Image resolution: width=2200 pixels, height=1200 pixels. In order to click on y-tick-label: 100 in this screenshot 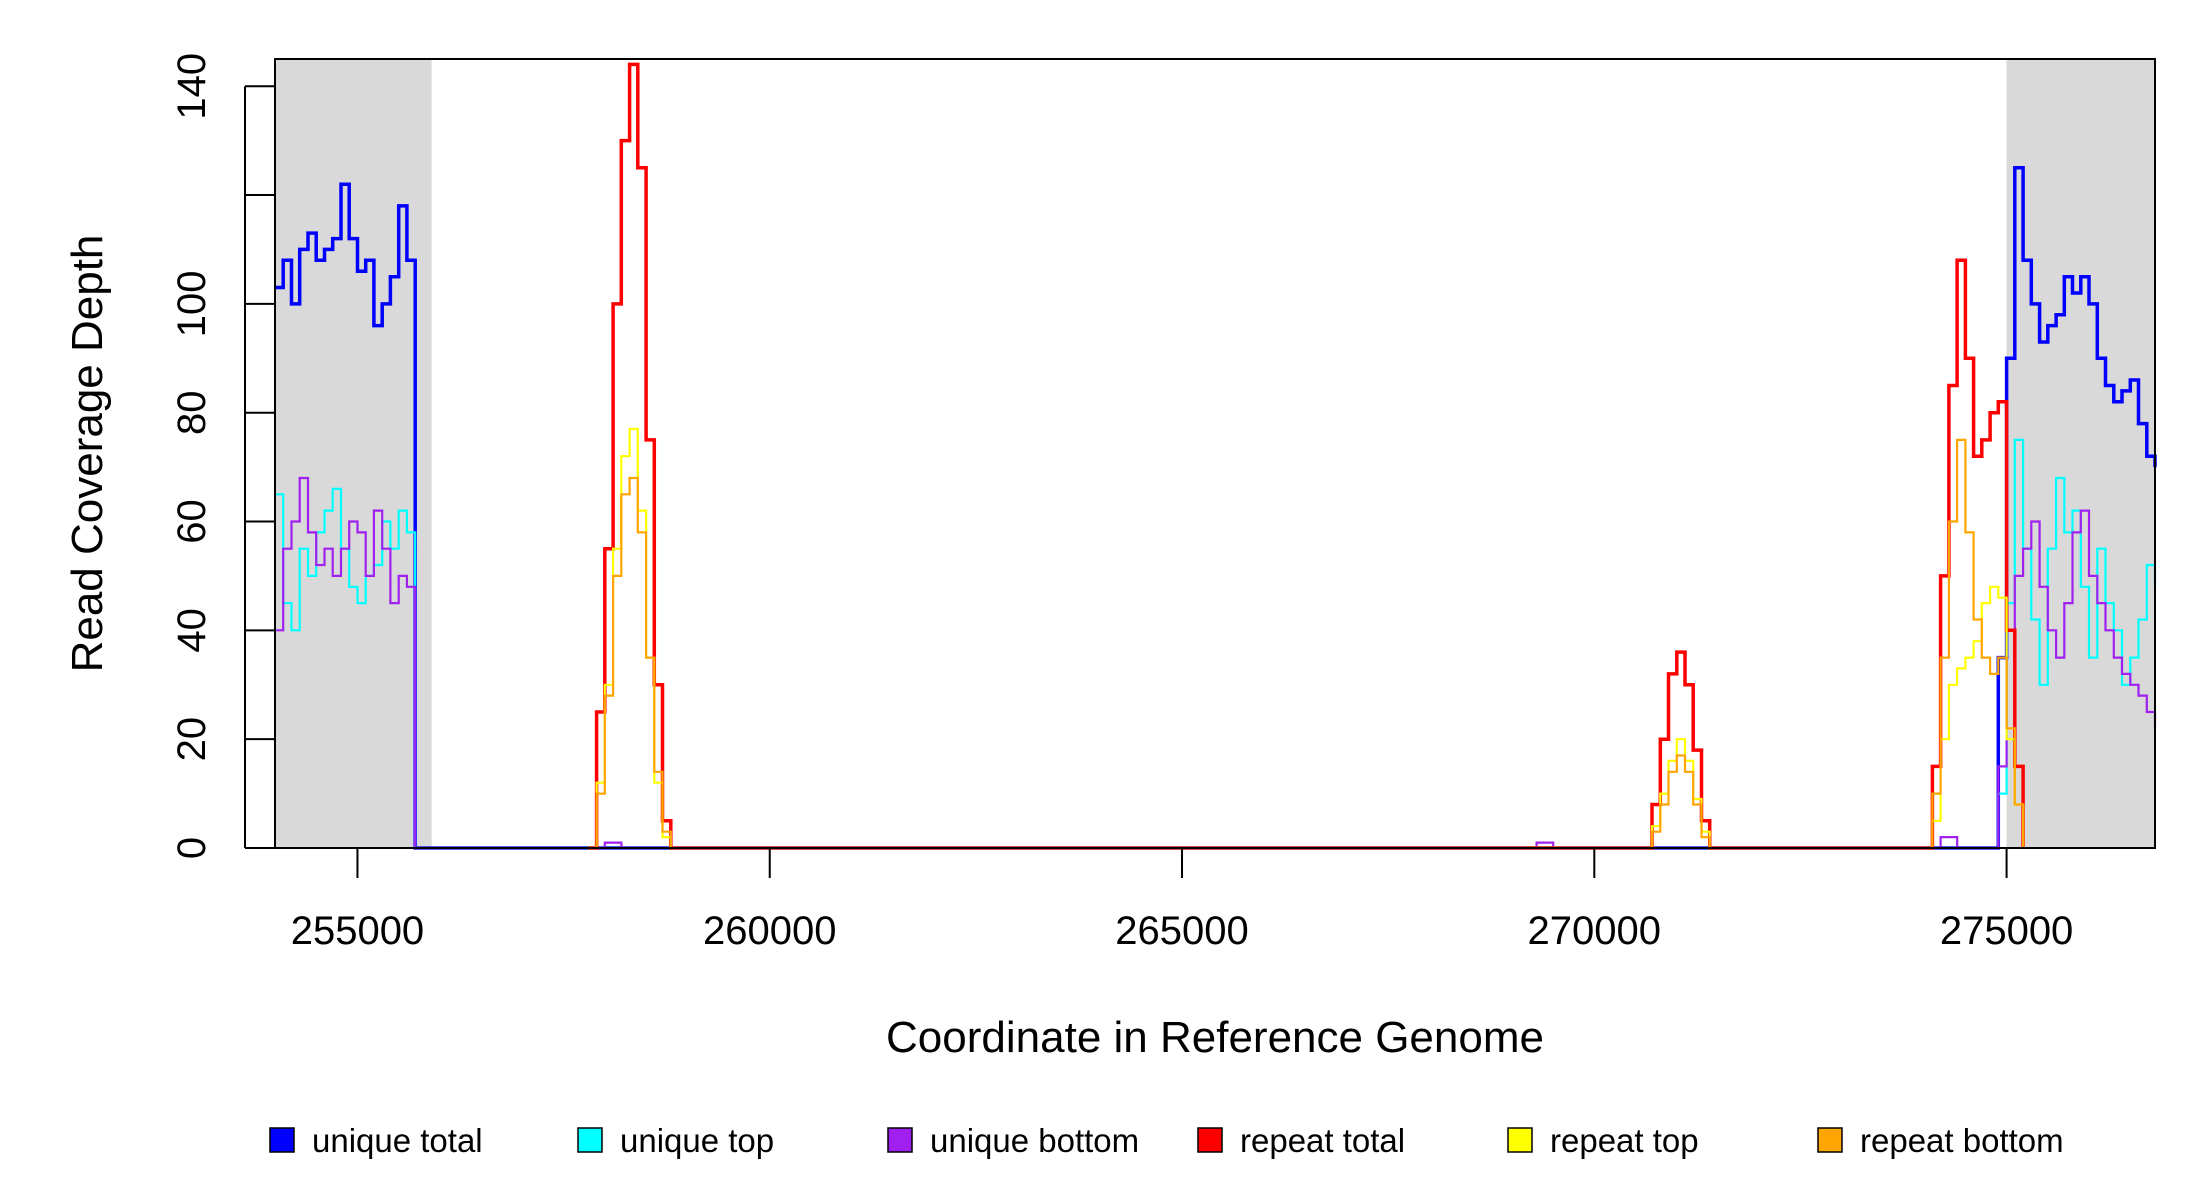, I will do `click(192, 303)`.